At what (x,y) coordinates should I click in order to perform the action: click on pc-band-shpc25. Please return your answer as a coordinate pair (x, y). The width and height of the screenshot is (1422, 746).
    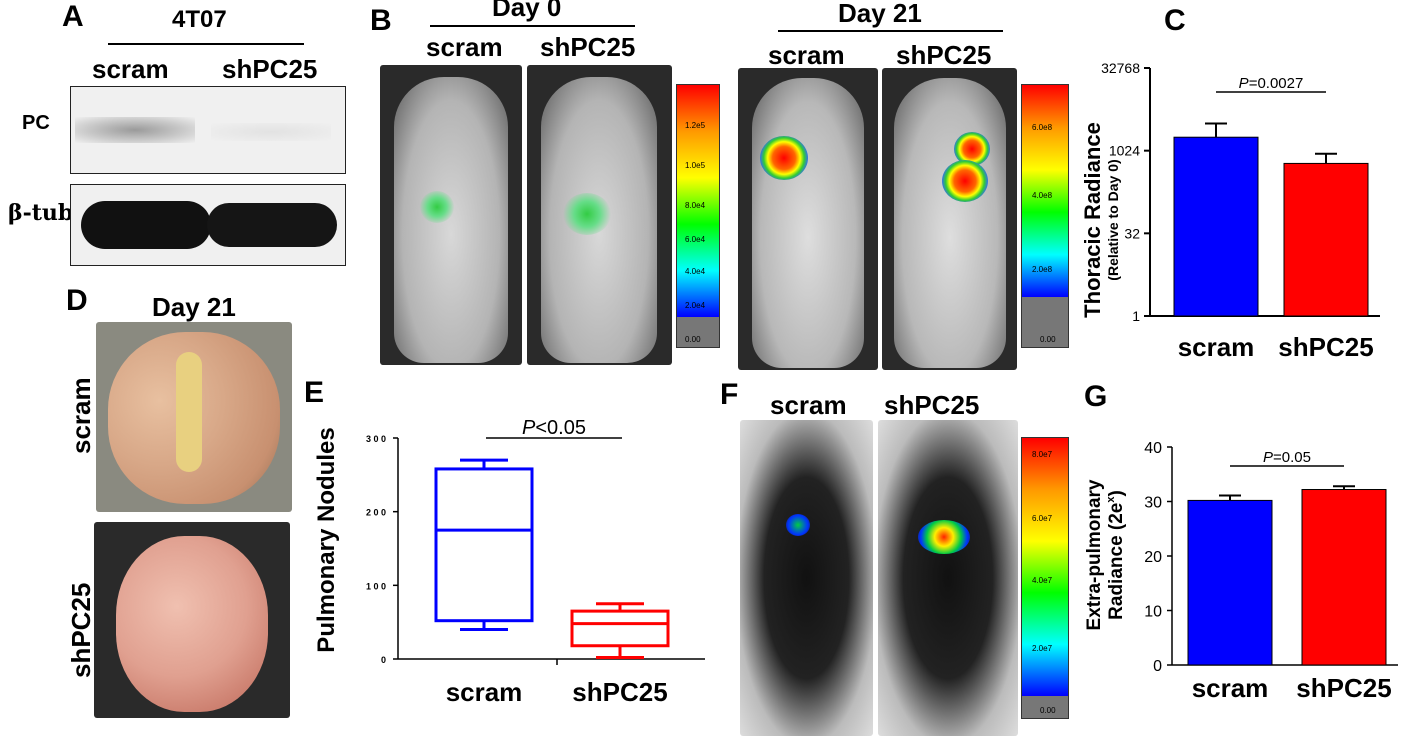
    Looking at the image, I should click on (271, 132).